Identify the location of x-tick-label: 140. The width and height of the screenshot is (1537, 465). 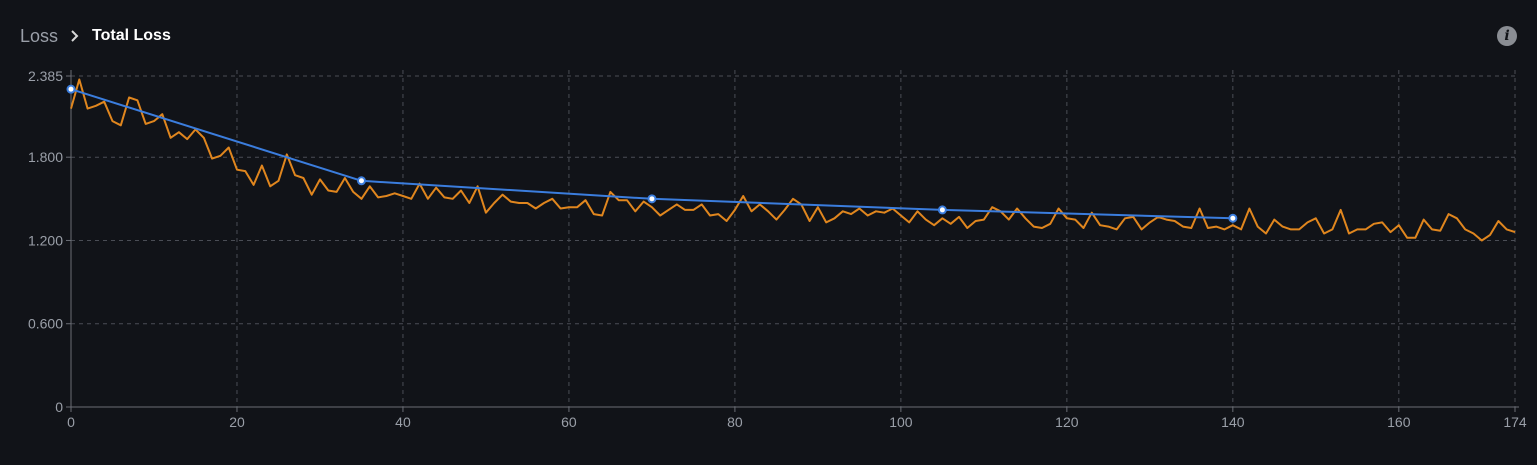
(1233, 422).